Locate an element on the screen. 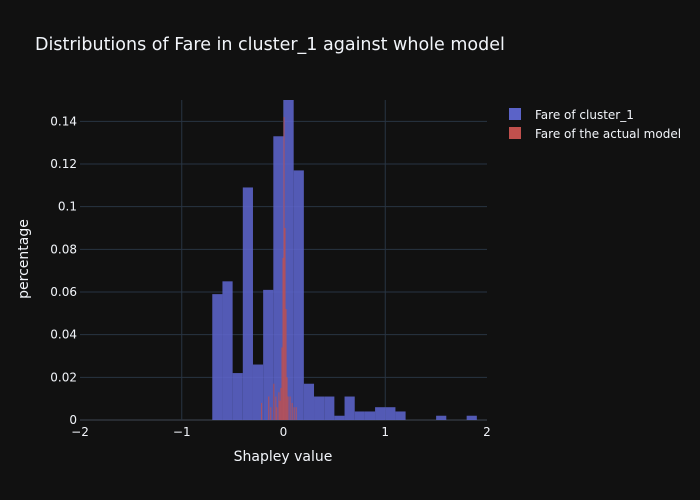  legend-label-actual-model: Fare of the actual model is located at coordinates (608, 134).